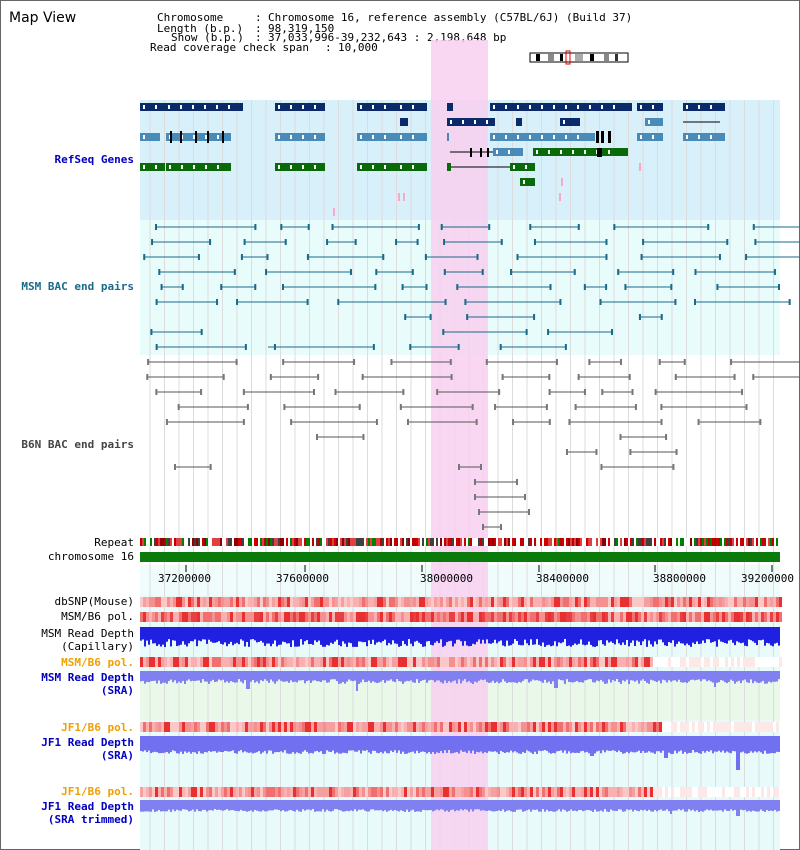 The image size is (800, 850). I want to click on track-label-repeat: Repeat, so click(114, 542).